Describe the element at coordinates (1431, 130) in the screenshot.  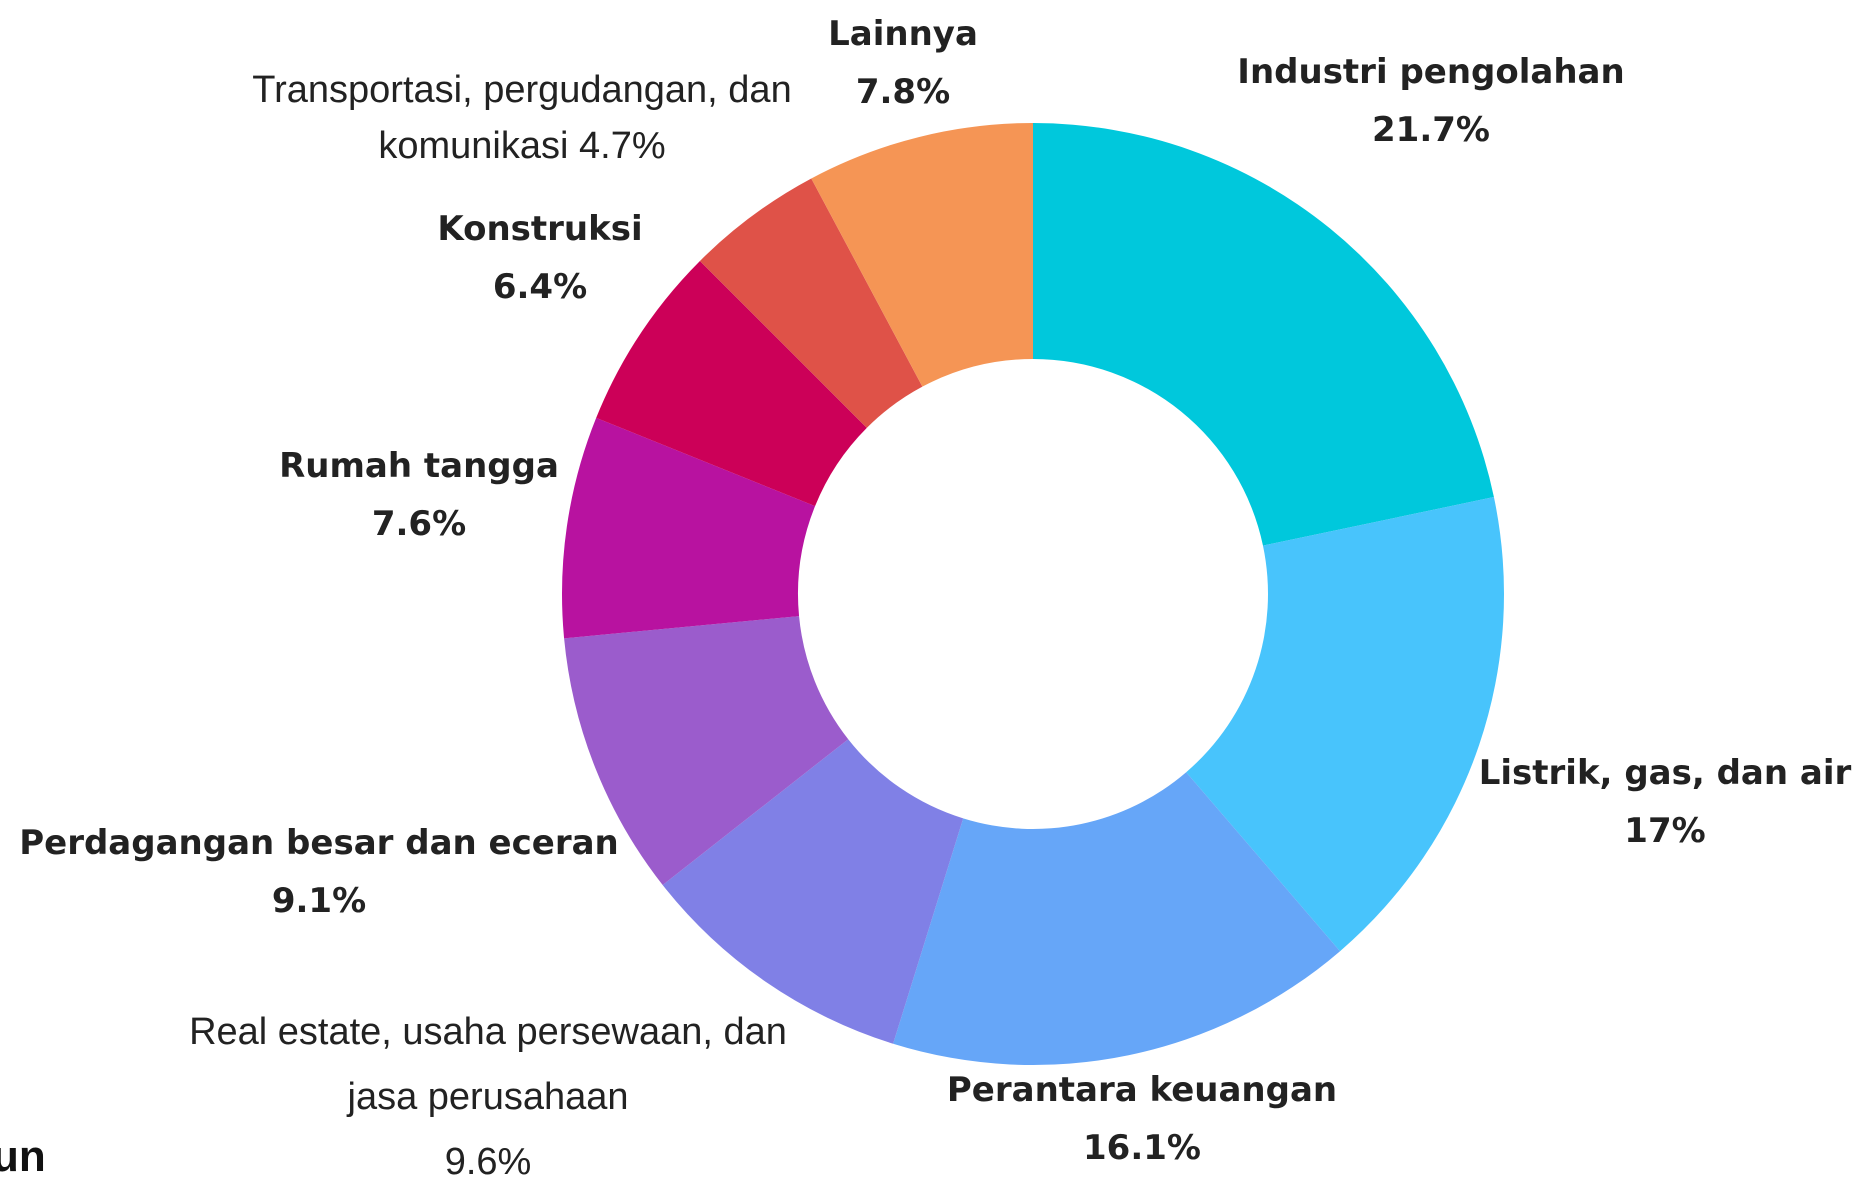
I see `value-label: 21.7%` at that location.